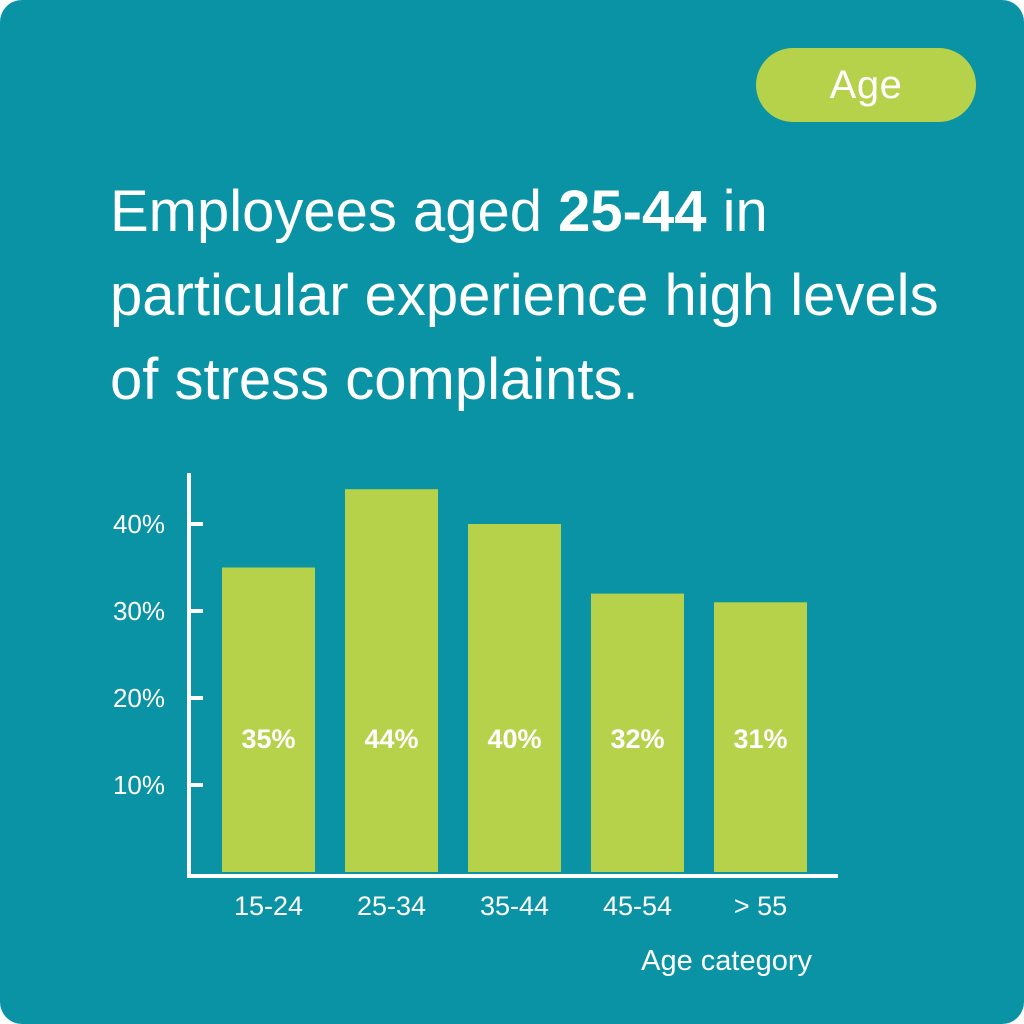 This screenshot has width=1024, height=1024. I want to click on value-labels-group: 35% 44% 40% 32% 31%, so click(514, 739).